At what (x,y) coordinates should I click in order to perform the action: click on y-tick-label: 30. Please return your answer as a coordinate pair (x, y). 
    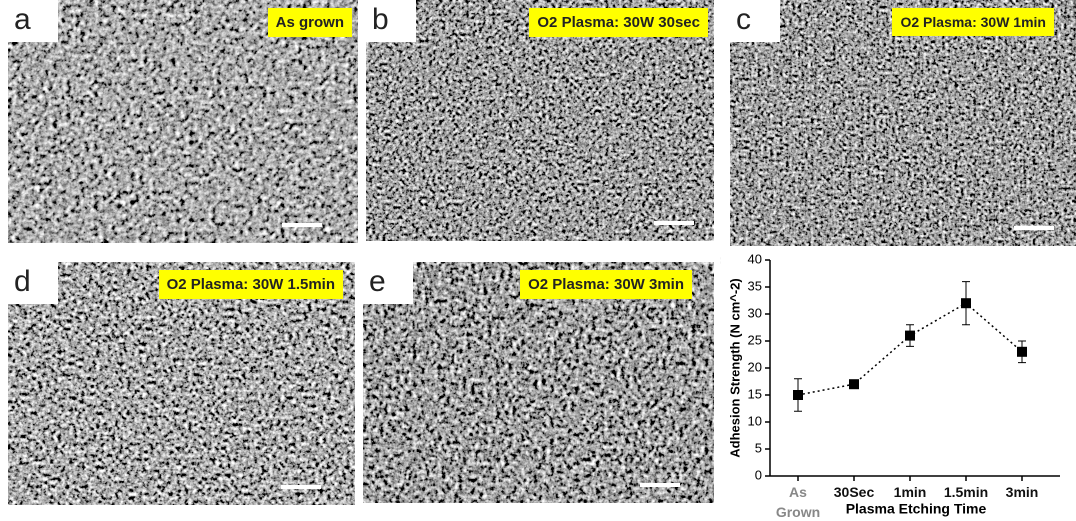
    Looking at the image, I should click on (755, 312).